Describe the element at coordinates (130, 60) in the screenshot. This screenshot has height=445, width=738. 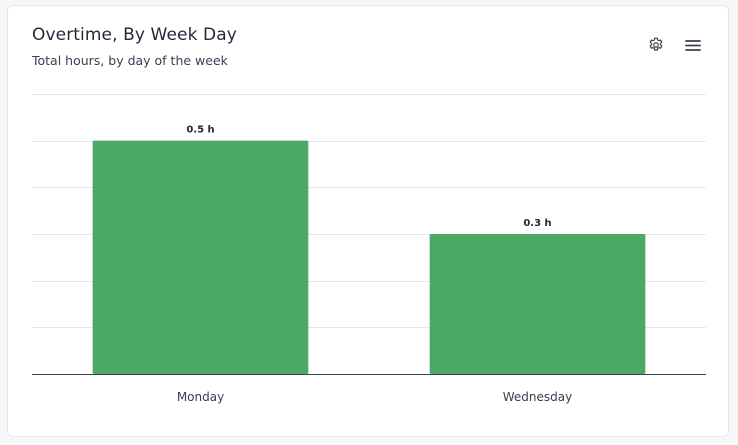
I see `chart-subtitle: Total hours, by day of the week` at that location.